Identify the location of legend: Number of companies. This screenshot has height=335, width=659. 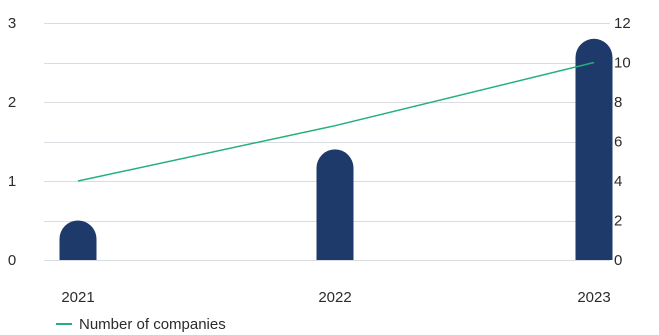
(141, 324).